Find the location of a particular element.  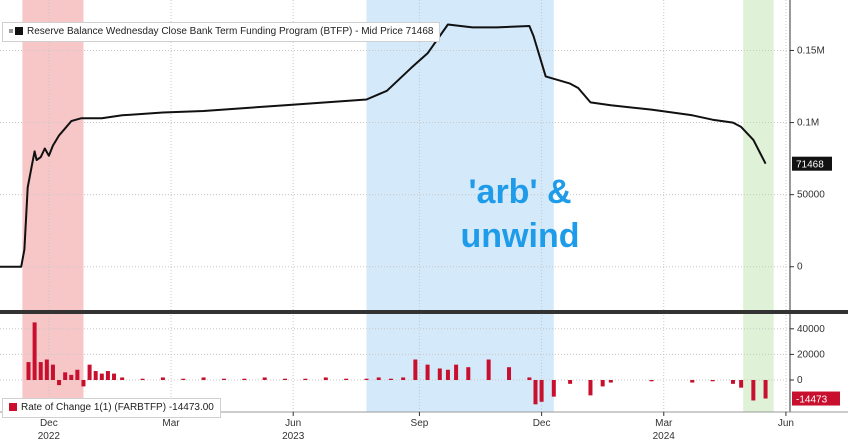

x-tick-month-2: Jun is located at coordinates (293, 423).